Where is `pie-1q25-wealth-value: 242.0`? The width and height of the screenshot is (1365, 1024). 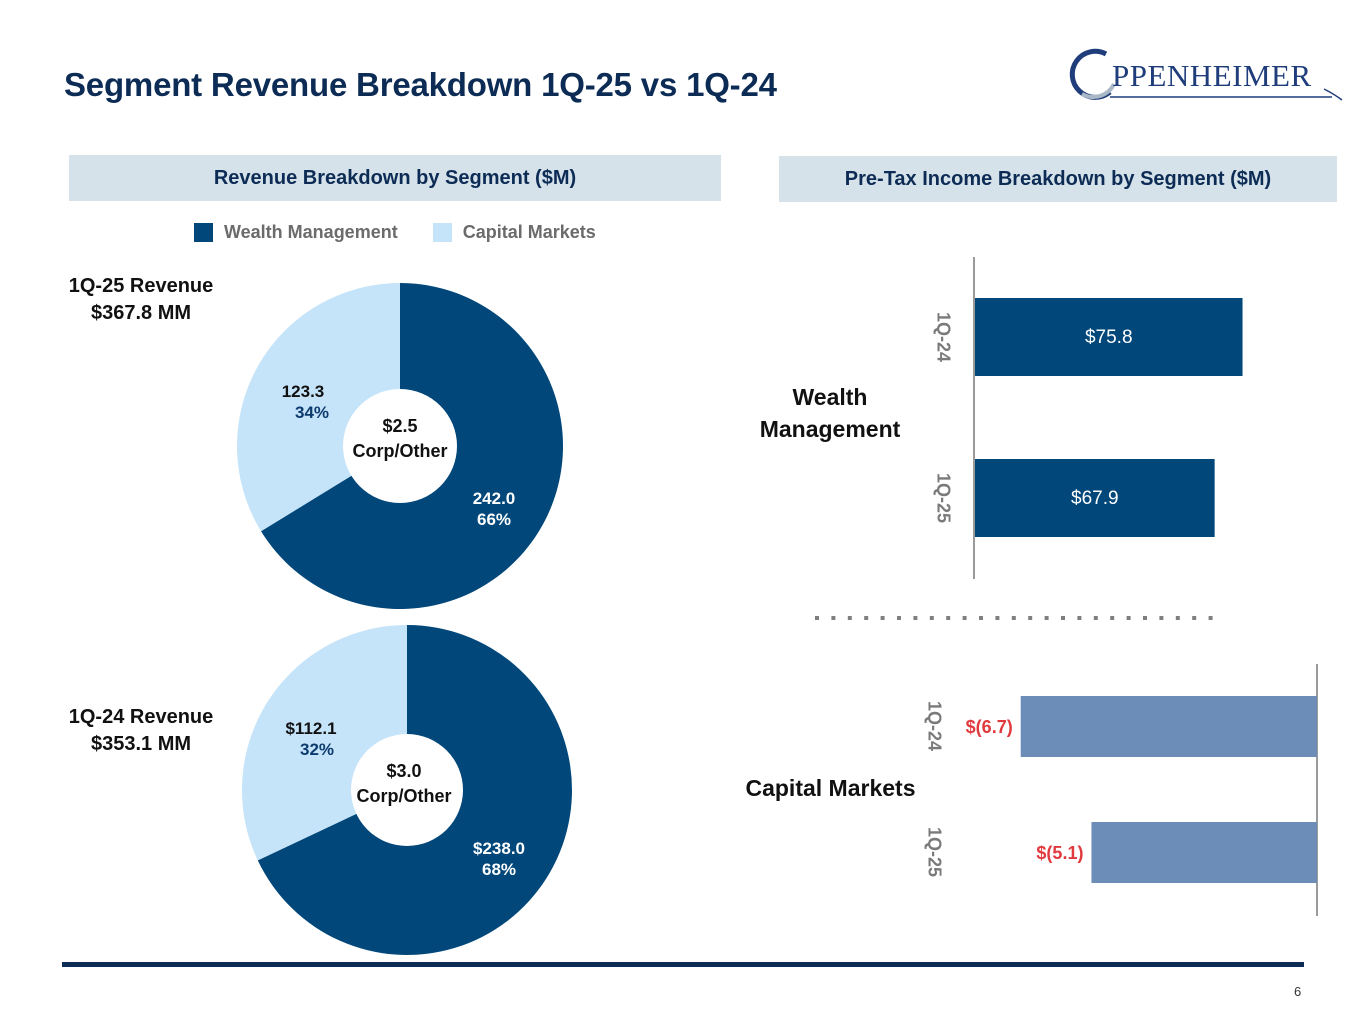
pie-1q25-wealth-value: 242.0 is located at coordinates (494, 498).